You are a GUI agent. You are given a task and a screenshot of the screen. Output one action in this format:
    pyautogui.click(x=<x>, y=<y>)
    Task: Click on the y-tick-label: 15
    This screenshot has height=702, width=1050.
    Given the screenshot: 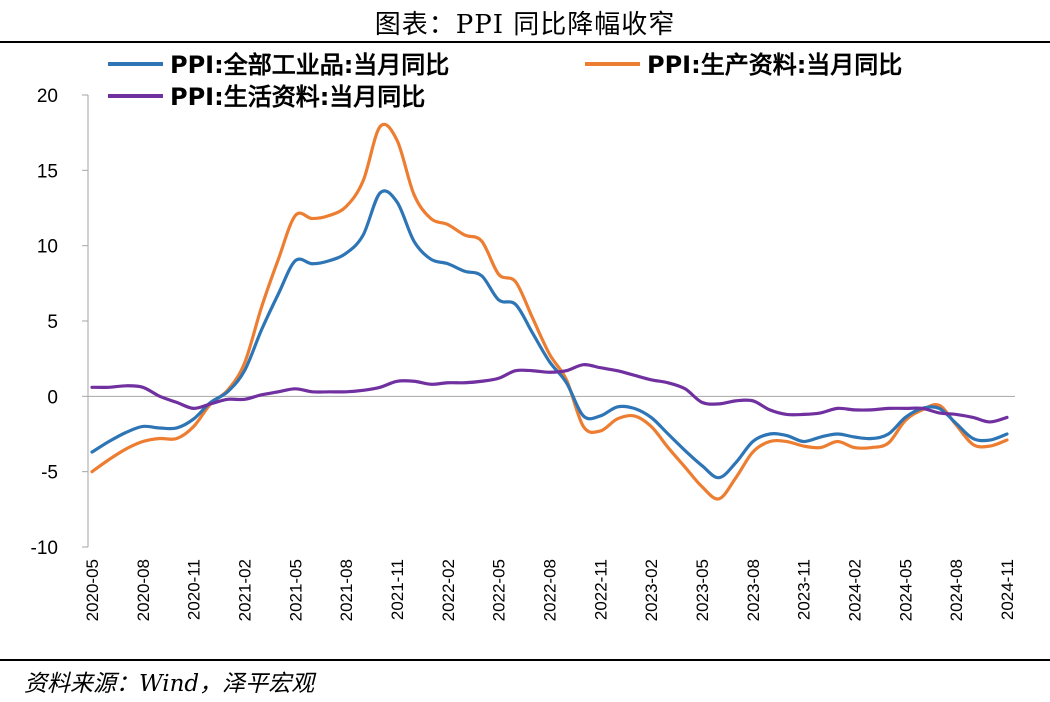 What is the action you would take?
    pyautogui.click(x=47, y=171)
    